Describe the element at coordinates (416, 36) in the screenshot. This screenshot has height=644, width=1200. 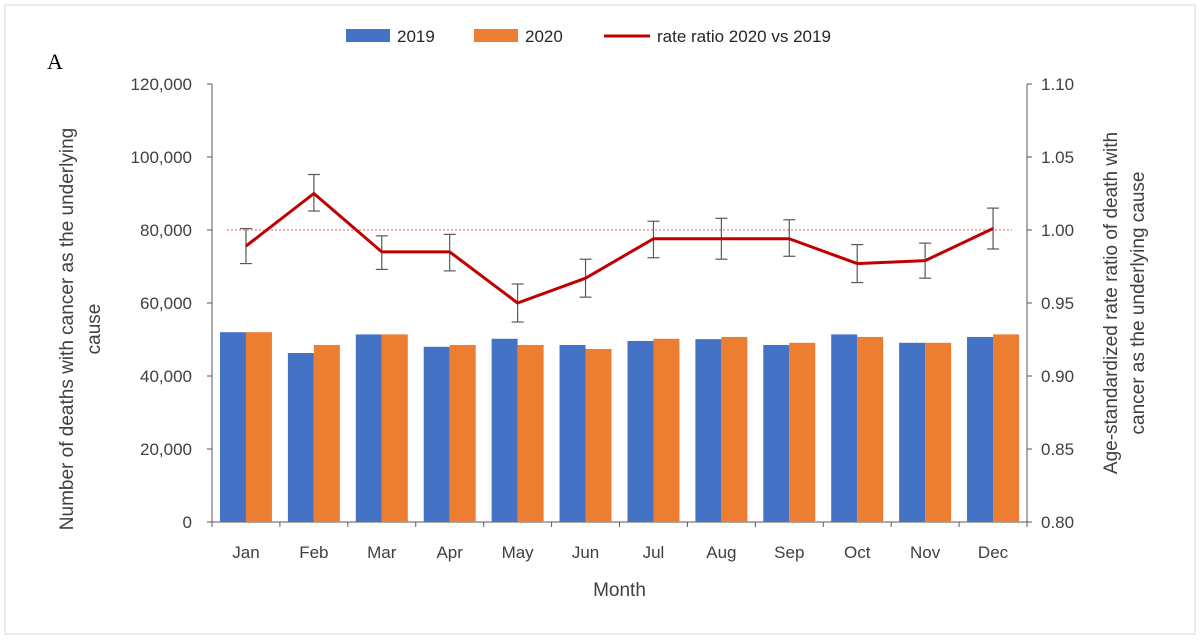
I see `legend-label-2019: 2019` at that location.